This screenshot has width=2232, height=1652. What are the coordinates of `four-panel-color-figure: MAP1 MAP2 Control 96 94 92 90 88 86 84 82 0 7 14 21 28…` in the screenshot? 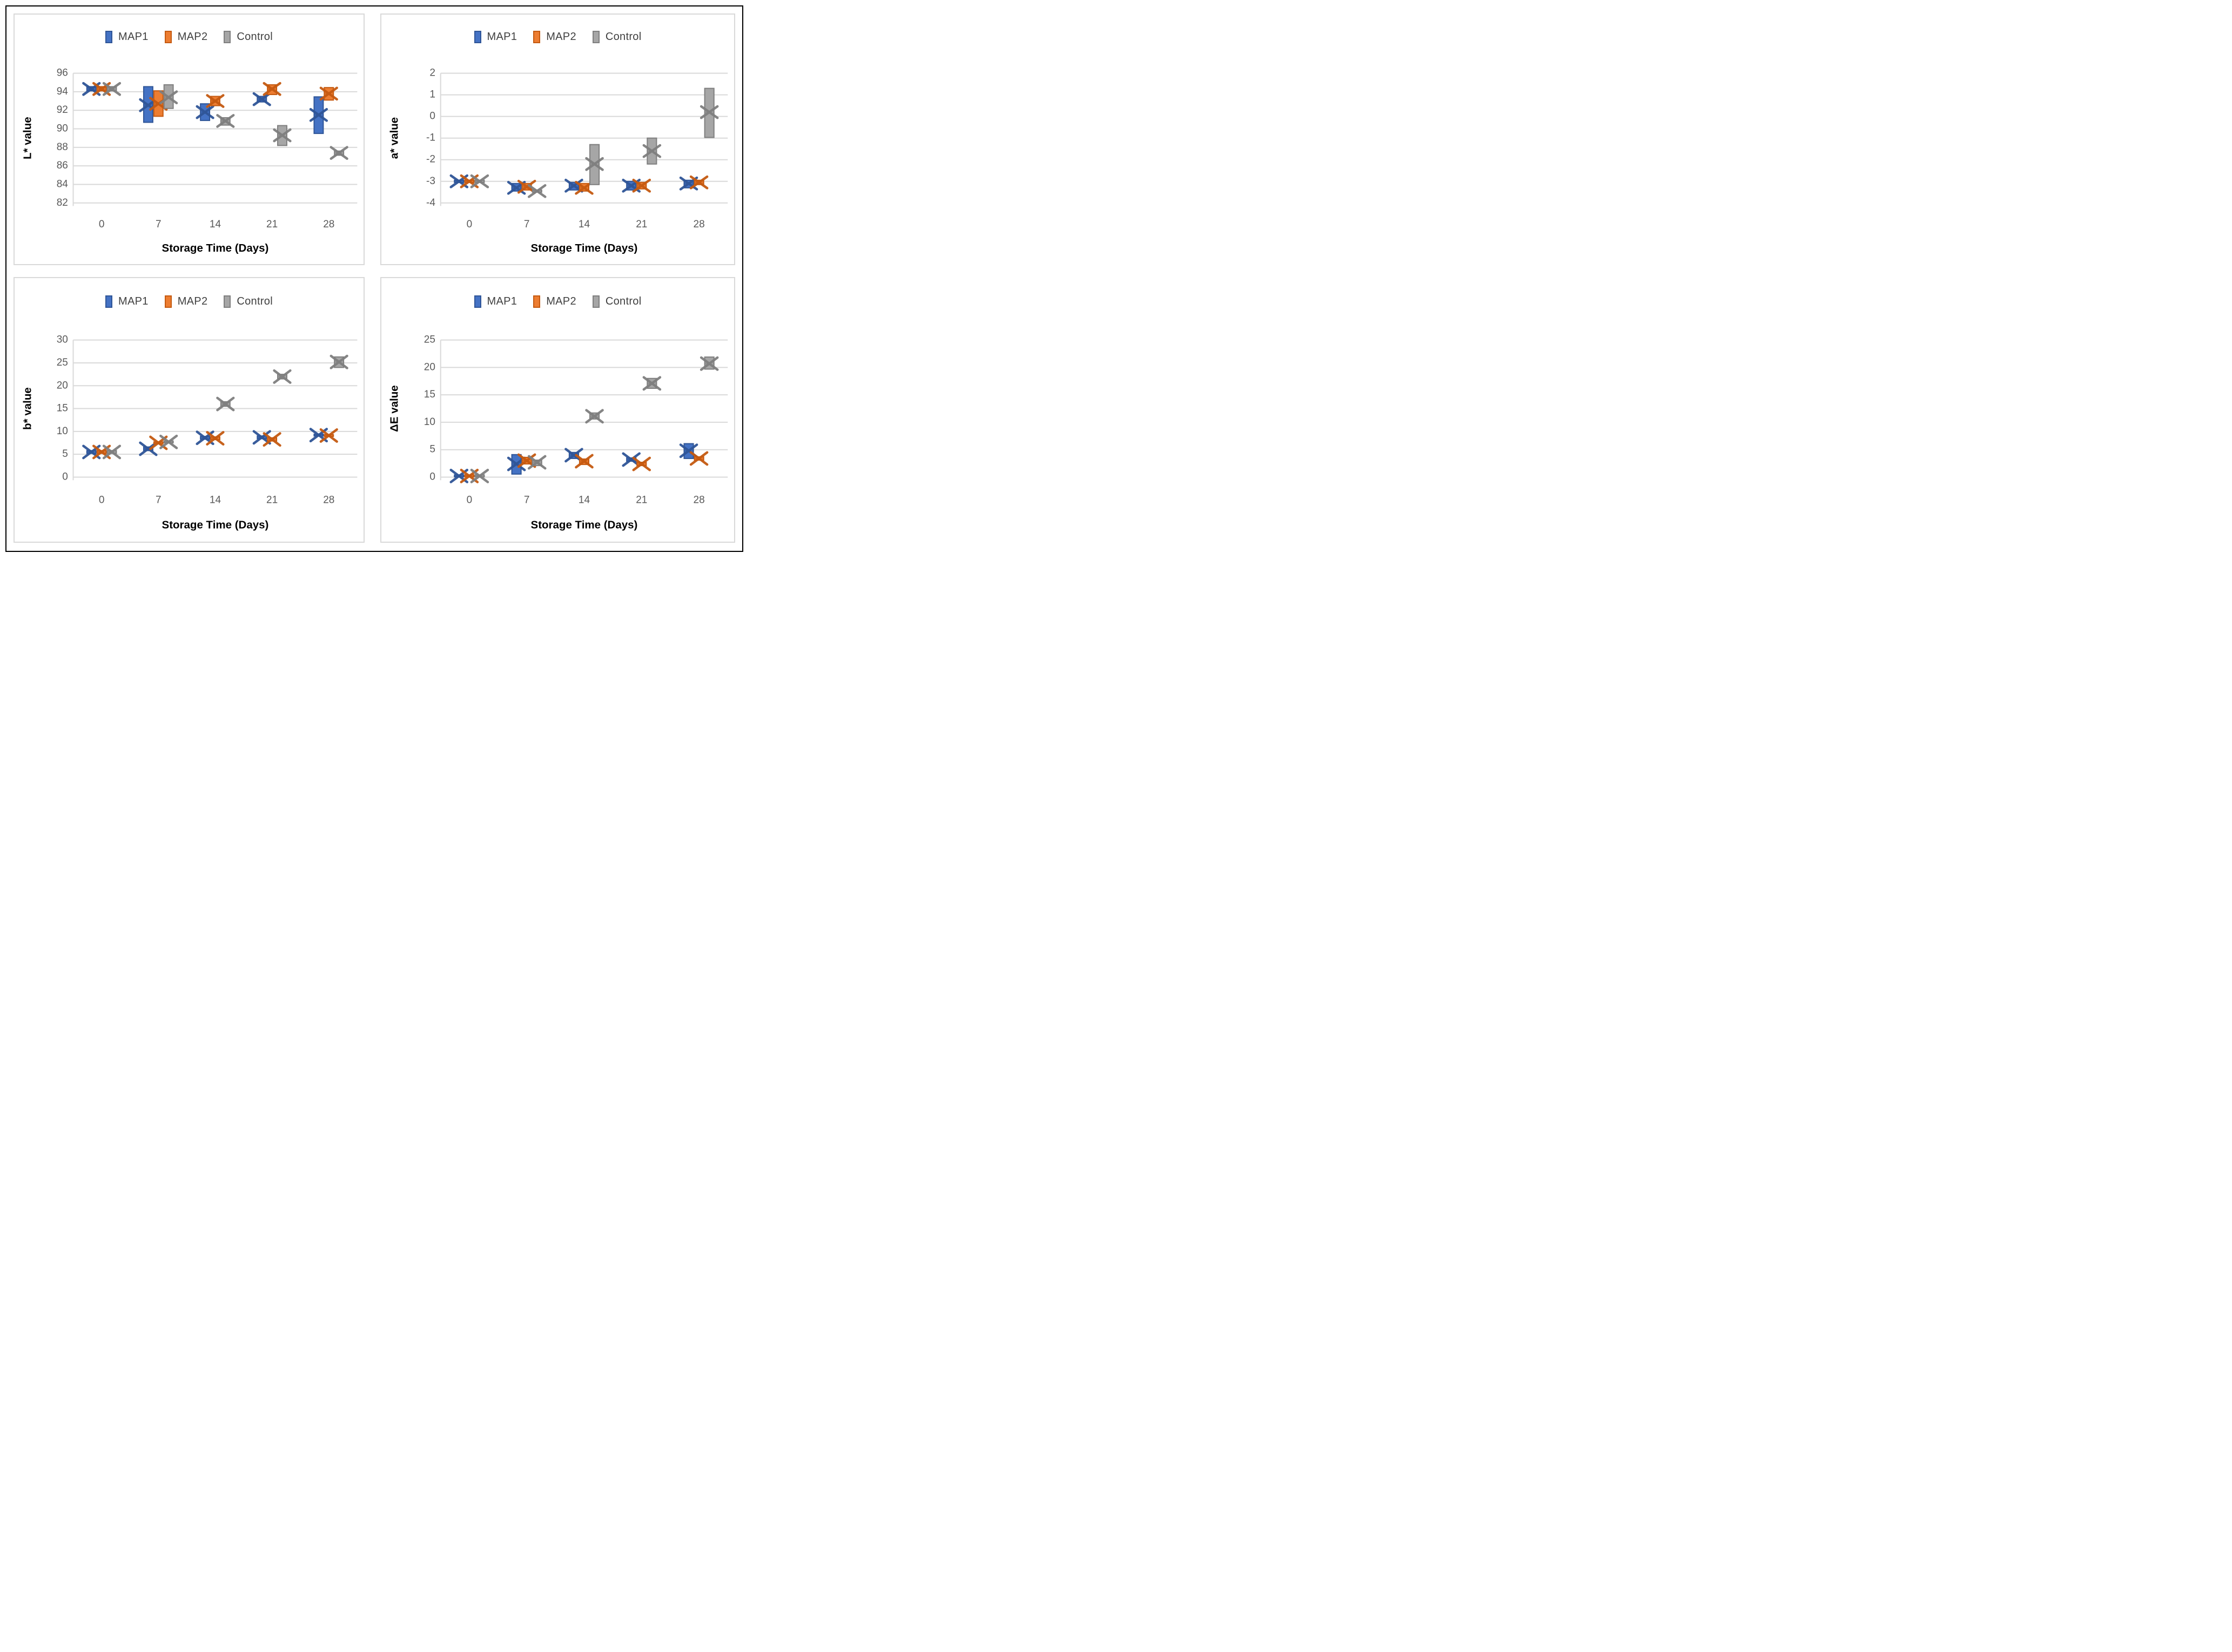 It's located at (374, 279).